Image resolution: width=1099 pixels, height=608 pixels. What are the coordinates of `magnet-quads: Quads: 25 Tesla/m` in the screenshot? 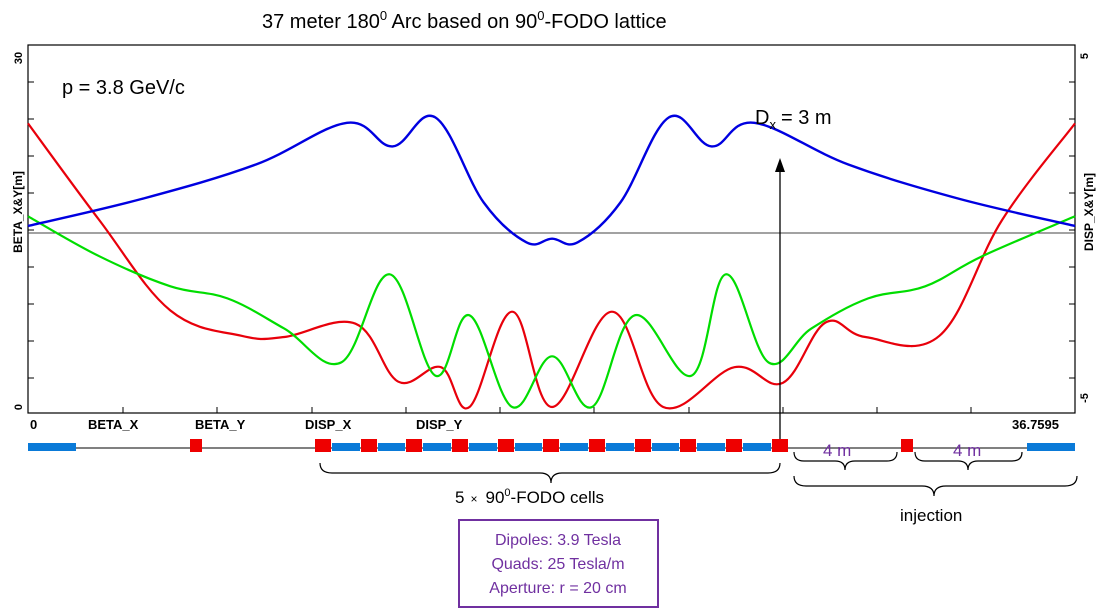 It's located at (557, 564).